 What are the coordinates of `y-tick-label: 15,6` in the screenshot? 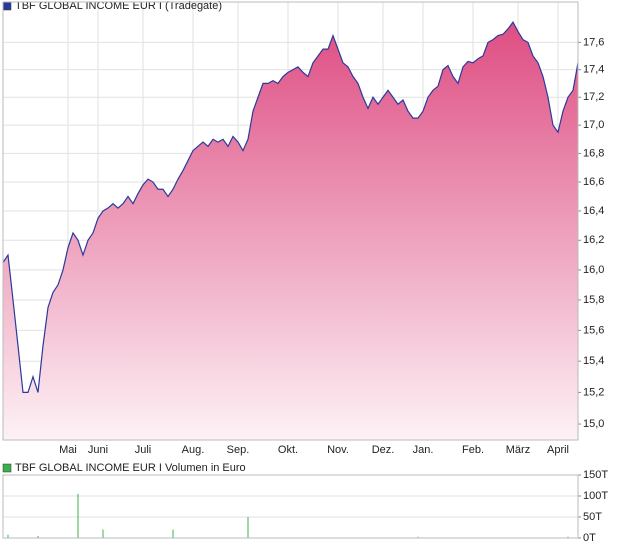 It's located at (593, 330).